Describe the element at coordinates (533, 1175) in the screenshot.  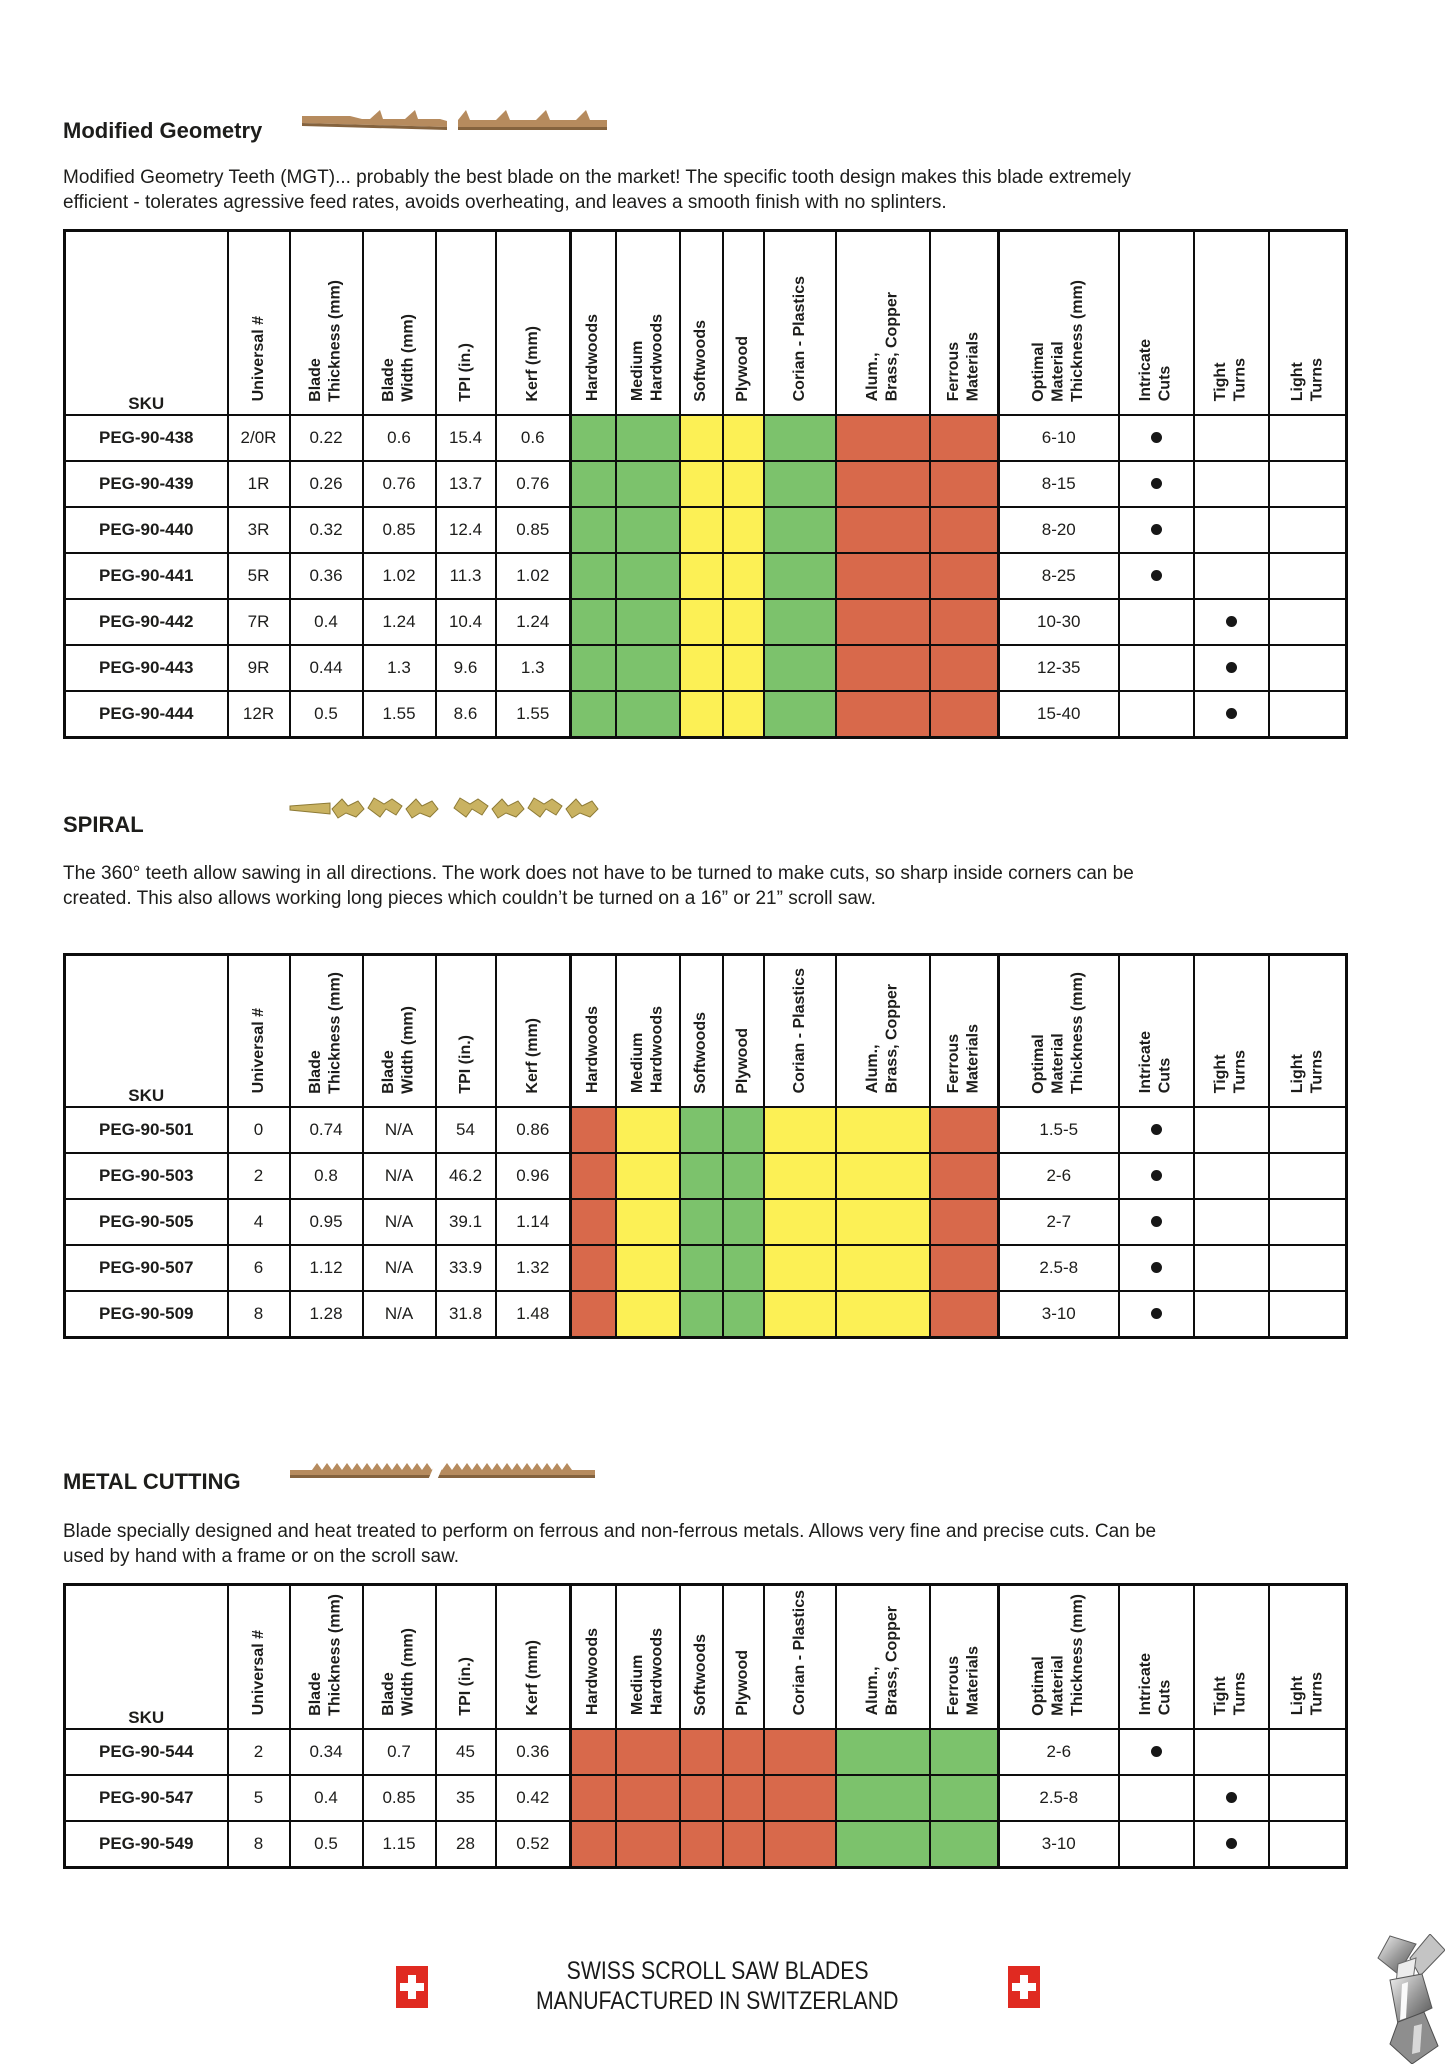
I see `kerf-cell: 0.96` at that location.